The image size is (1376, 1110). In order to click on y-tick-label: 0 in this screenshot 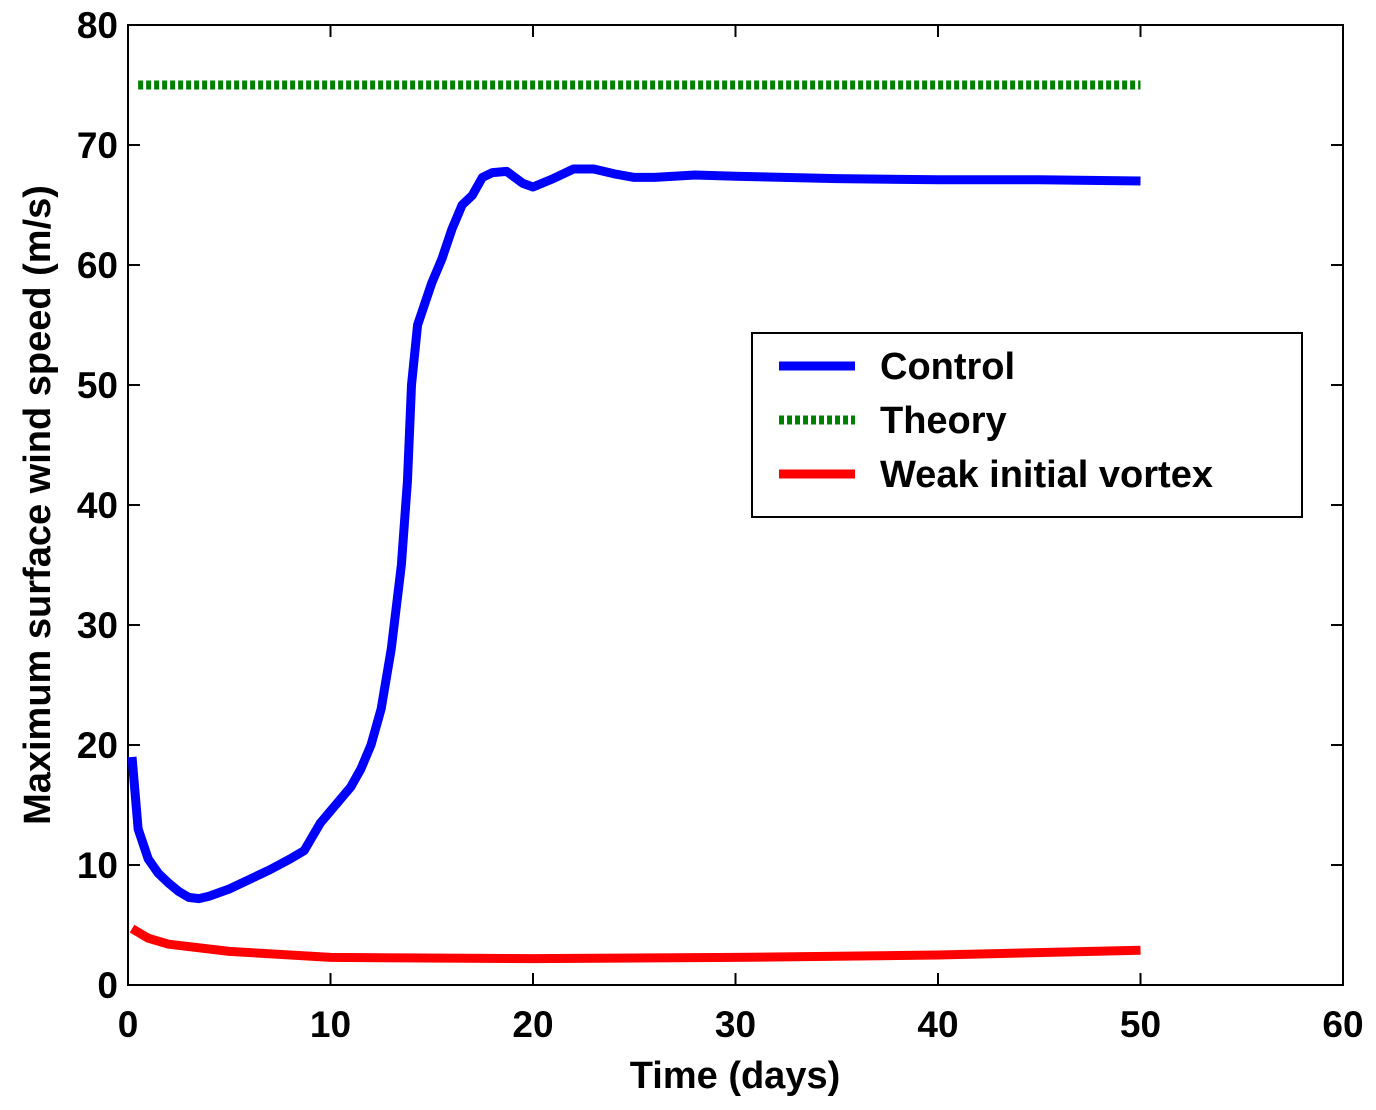, I will do `click(107, 985)`.